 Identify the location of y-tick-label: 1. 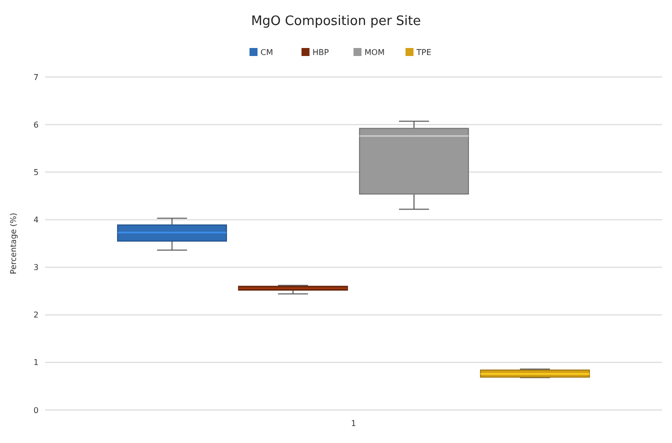
(36, 363).